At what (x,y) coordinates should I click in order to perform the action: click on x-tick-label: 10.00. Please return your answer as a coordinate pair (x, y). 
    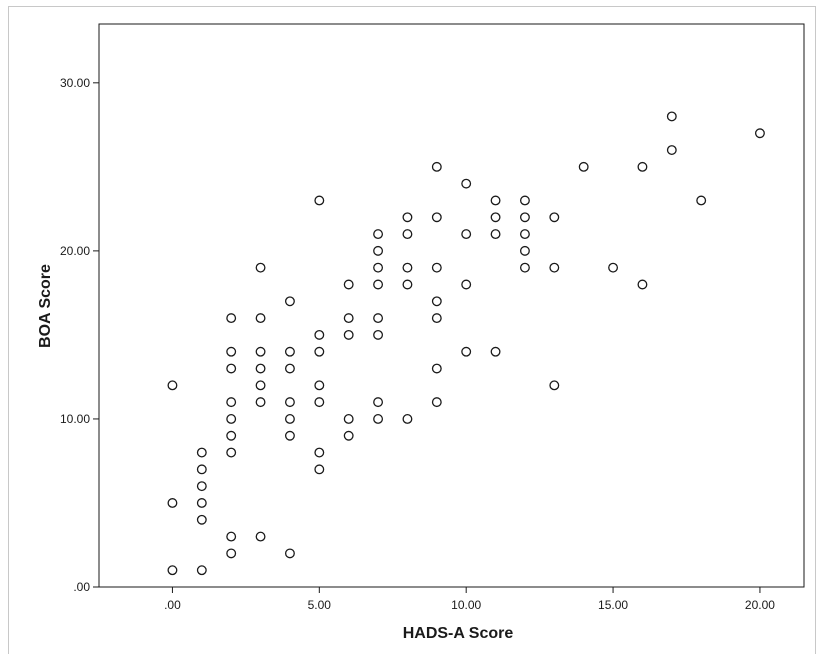
    Looking at the image, I should click on (466, 605).